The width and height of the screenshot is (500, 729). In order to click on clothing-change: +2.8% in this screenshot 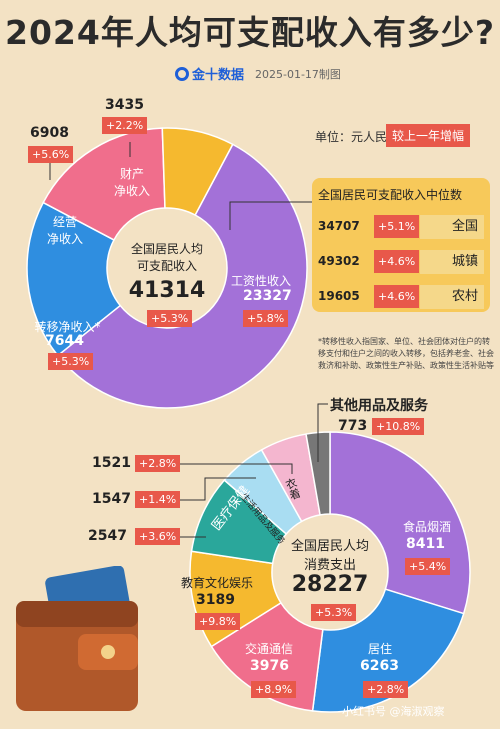, I will do `click(158, 463)`.